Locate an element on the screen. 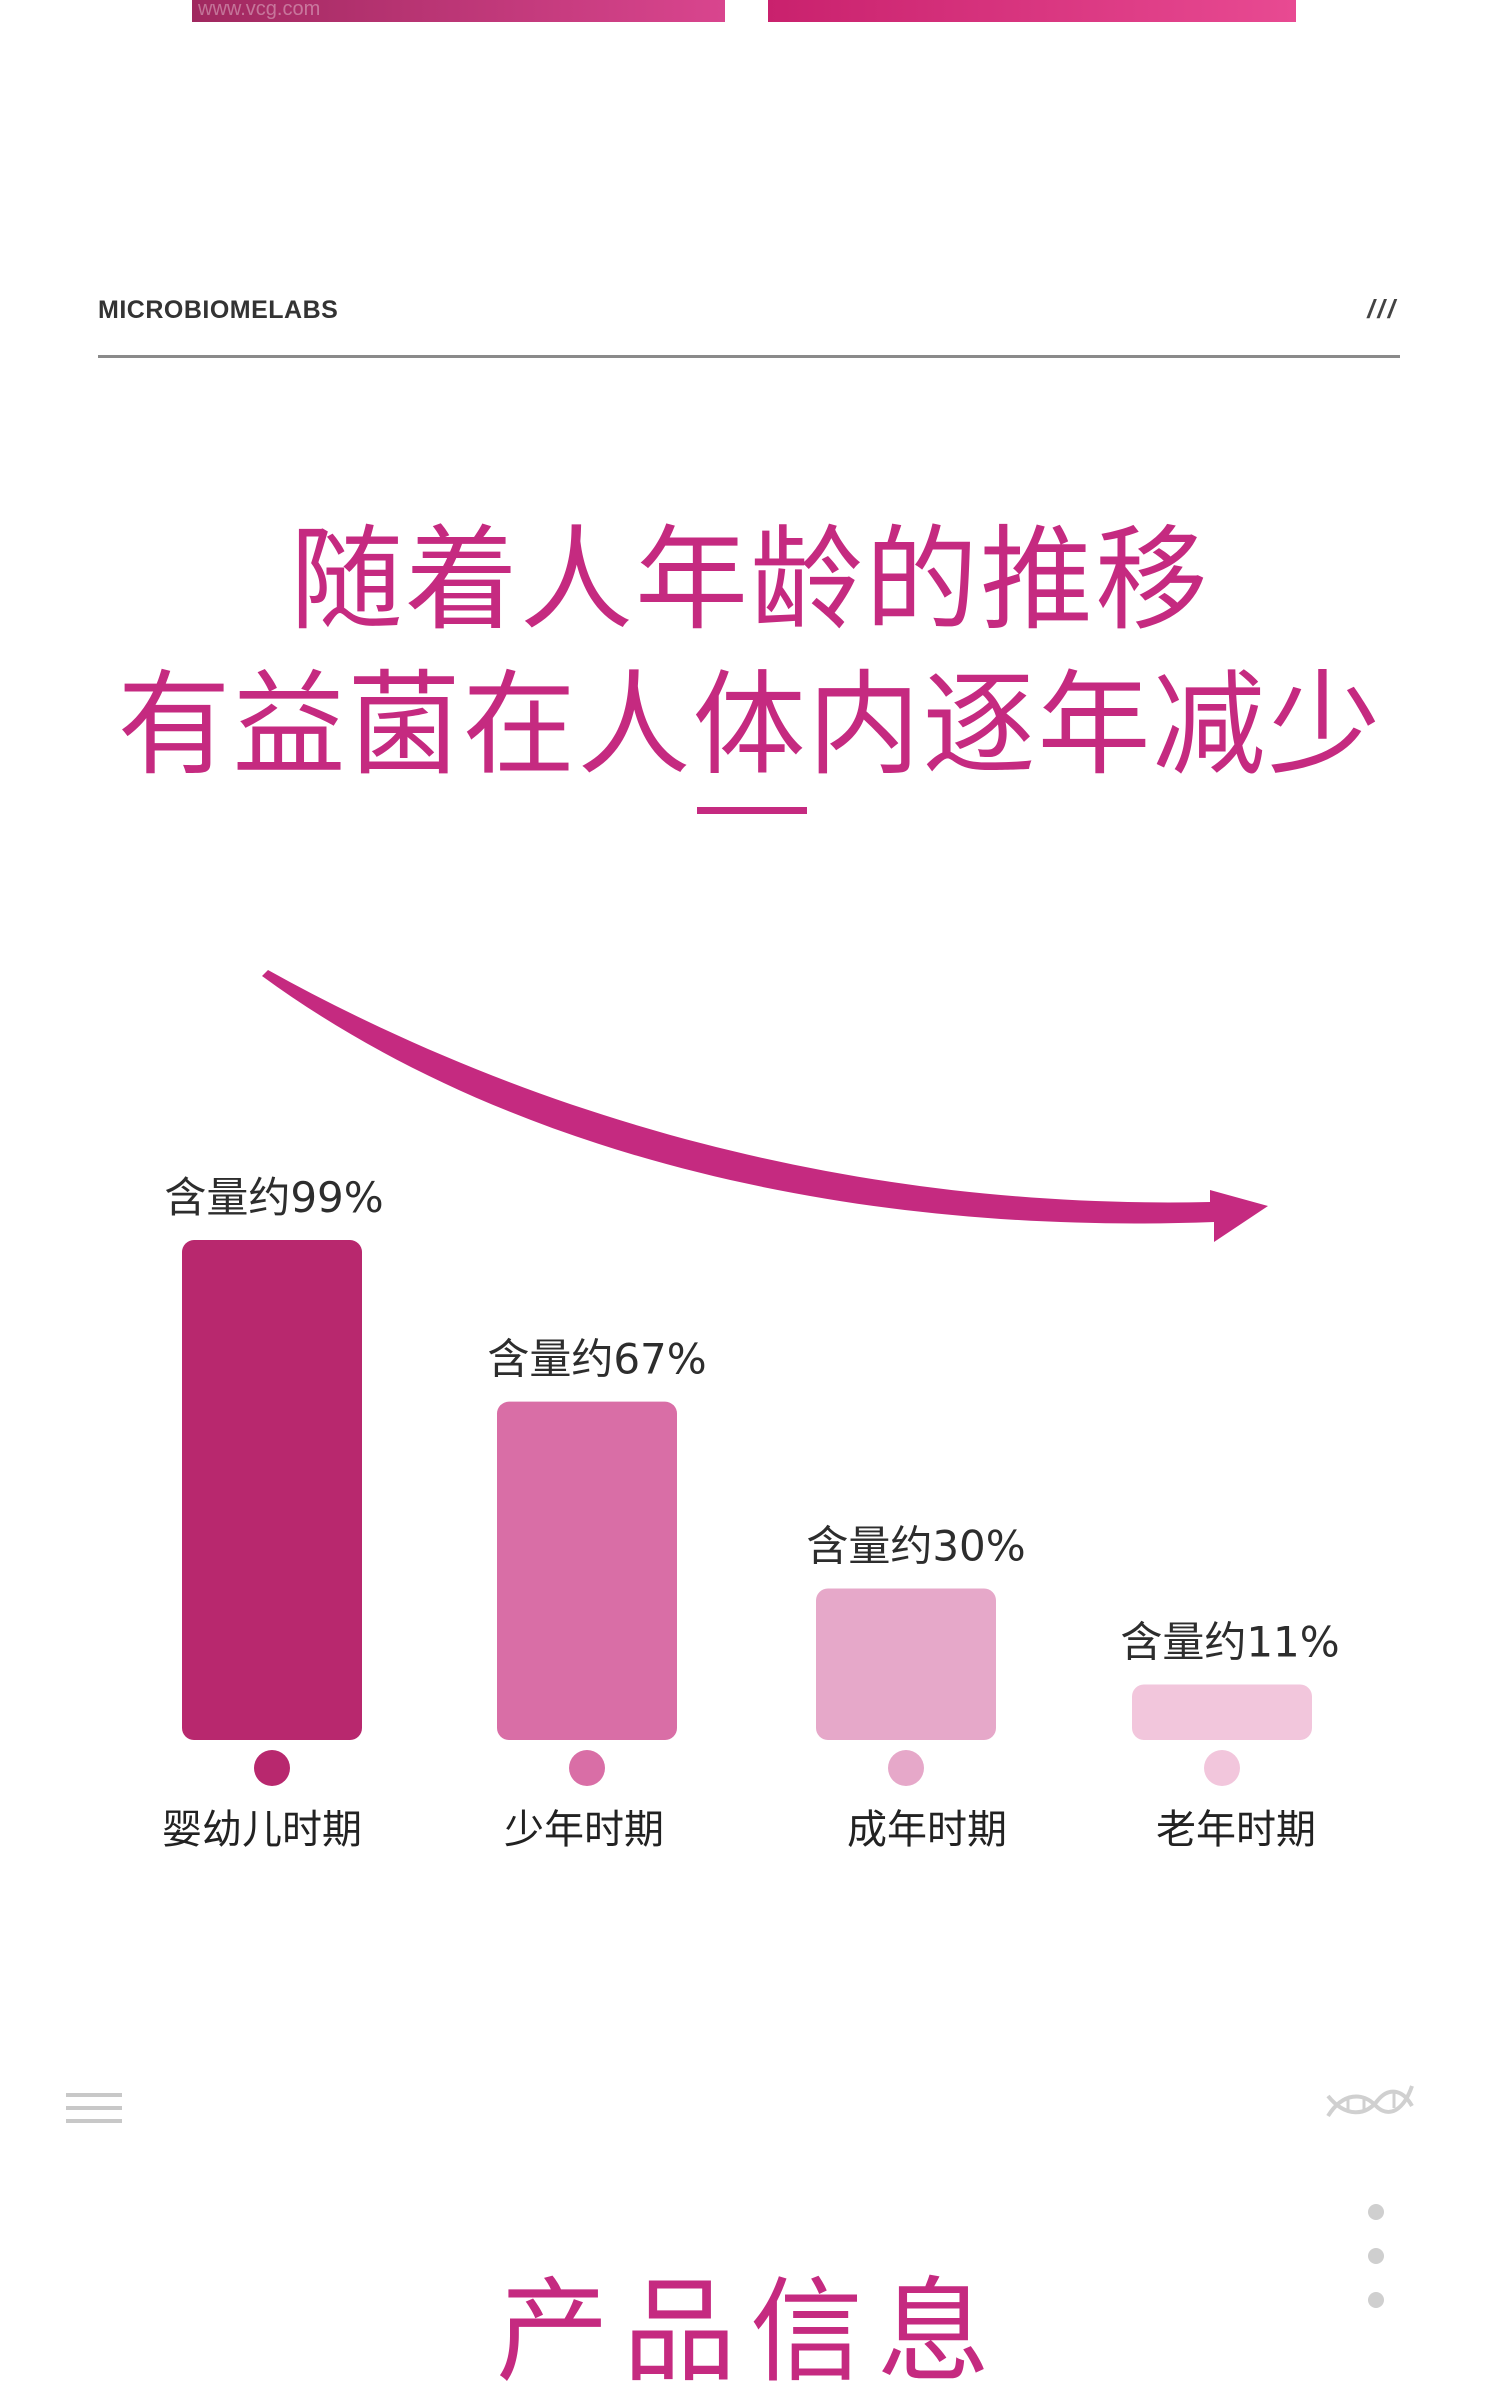 Image resolution: width=1500 pixels, height=2402 pixels. top-photo-left: www.vcg.com is located at coordinates (458, 11).